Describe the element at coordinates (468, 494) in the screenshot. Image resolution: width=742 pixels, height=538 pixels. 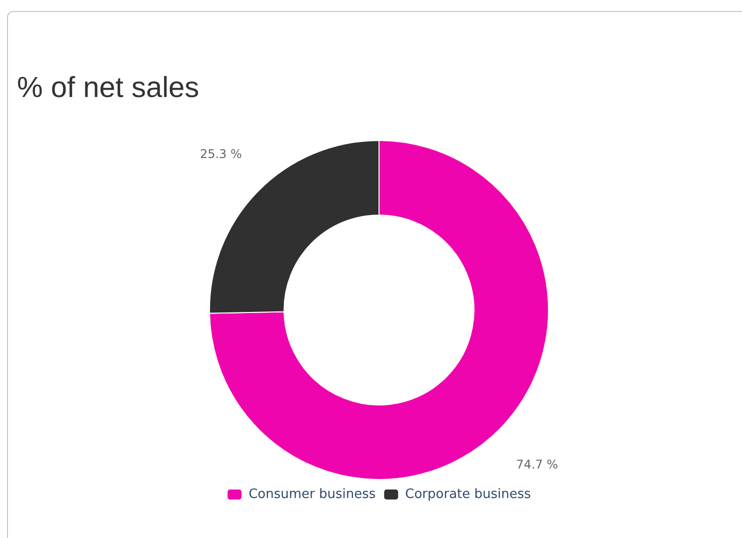
I see `legend-label: Corporate business` at that location.